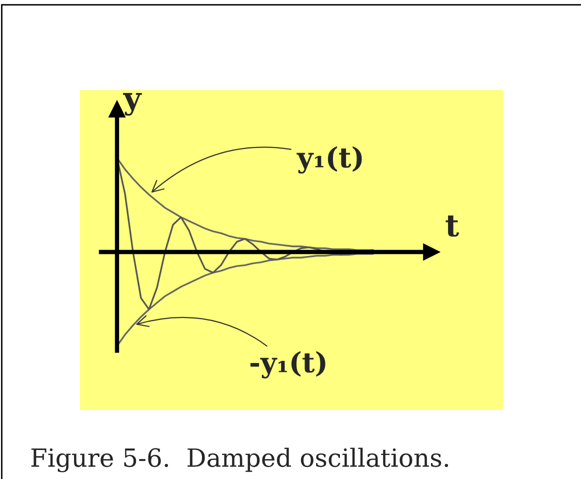  I want to click on text: -y₁(t), so click(288, 364).